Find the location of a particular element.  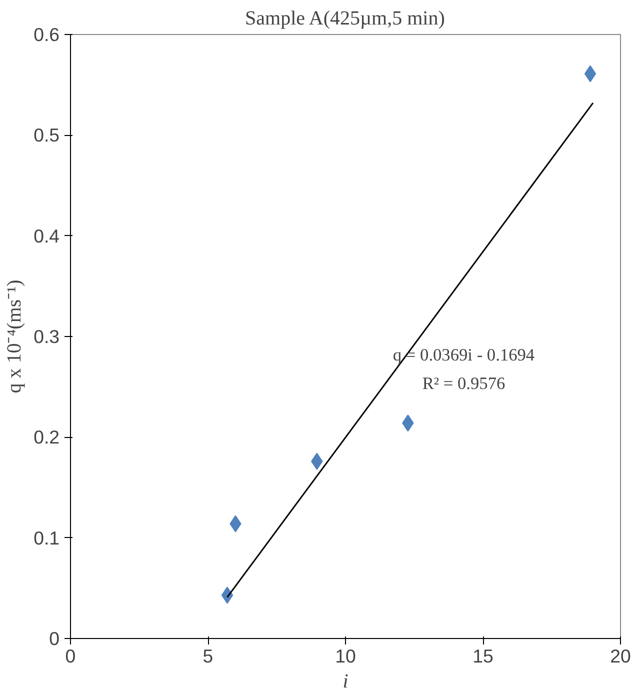

y-tick-label: 0.1 is located at coordinates (47, 537).